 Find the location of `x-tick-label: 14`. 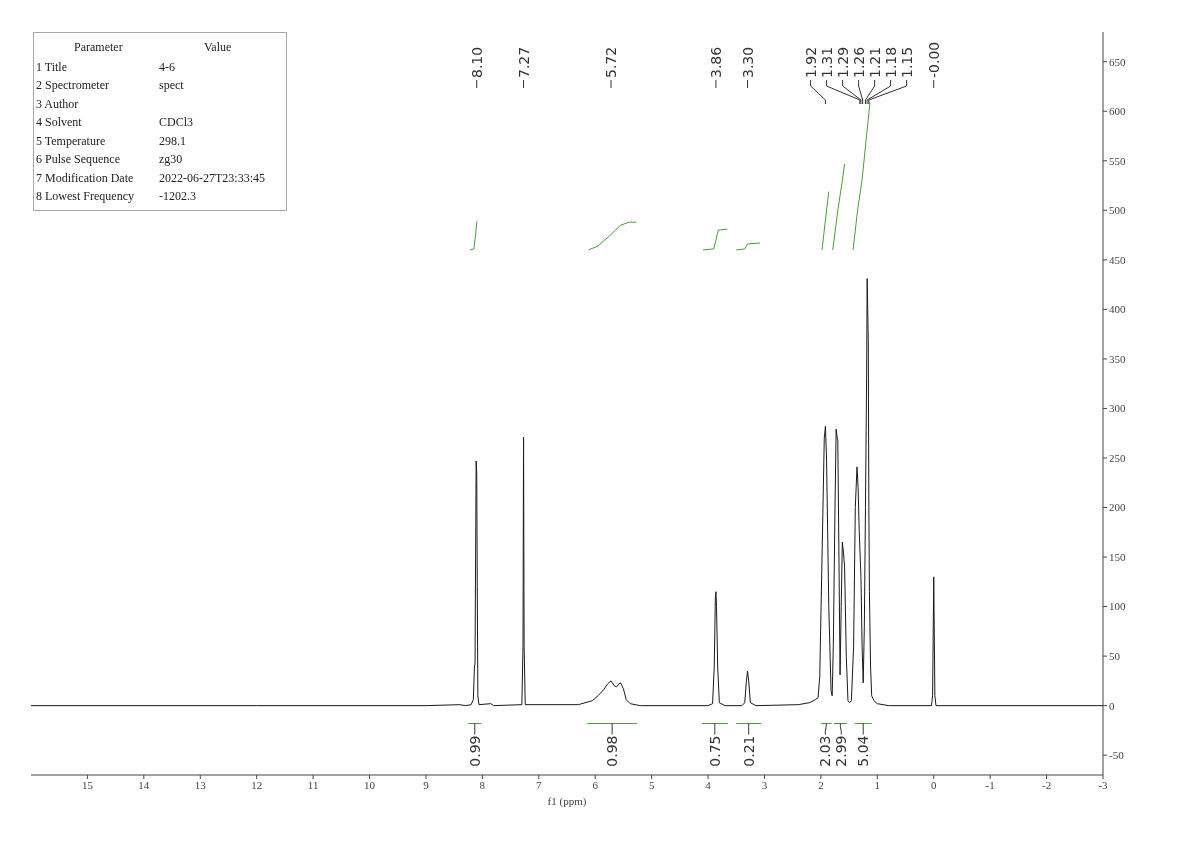

x-tick-label: 14 is located at coordinates (144, 784).